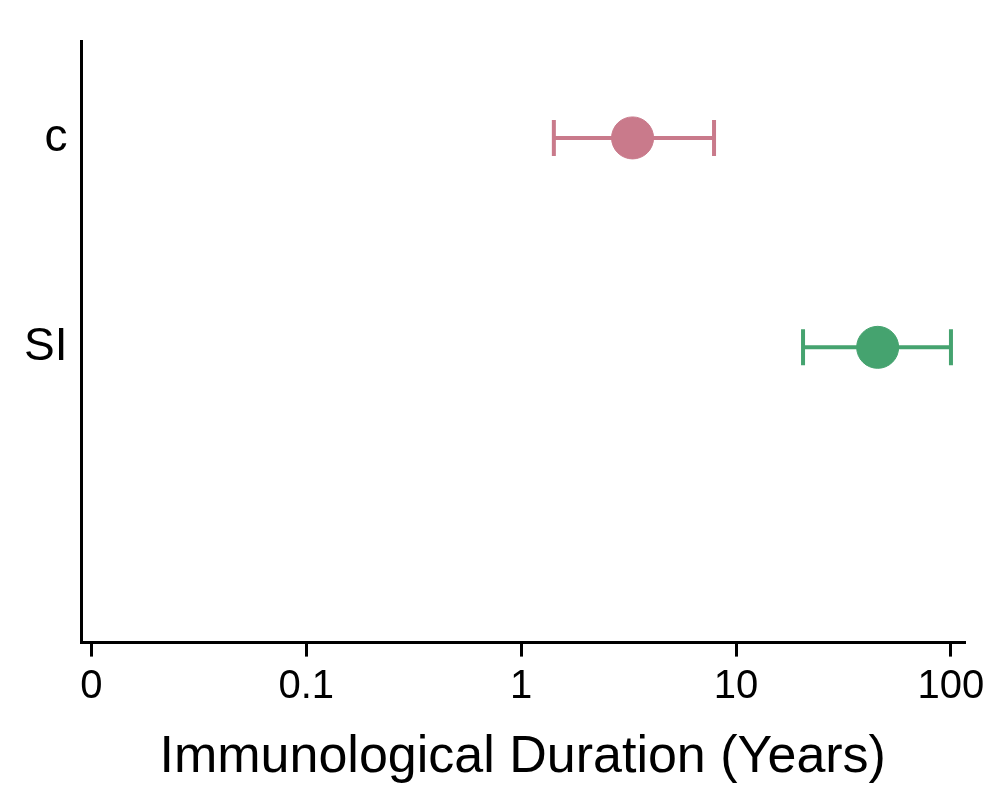 This screenshot has height=803, width=1004. I want to click on x-tick-label: 1, so click(521, 683).